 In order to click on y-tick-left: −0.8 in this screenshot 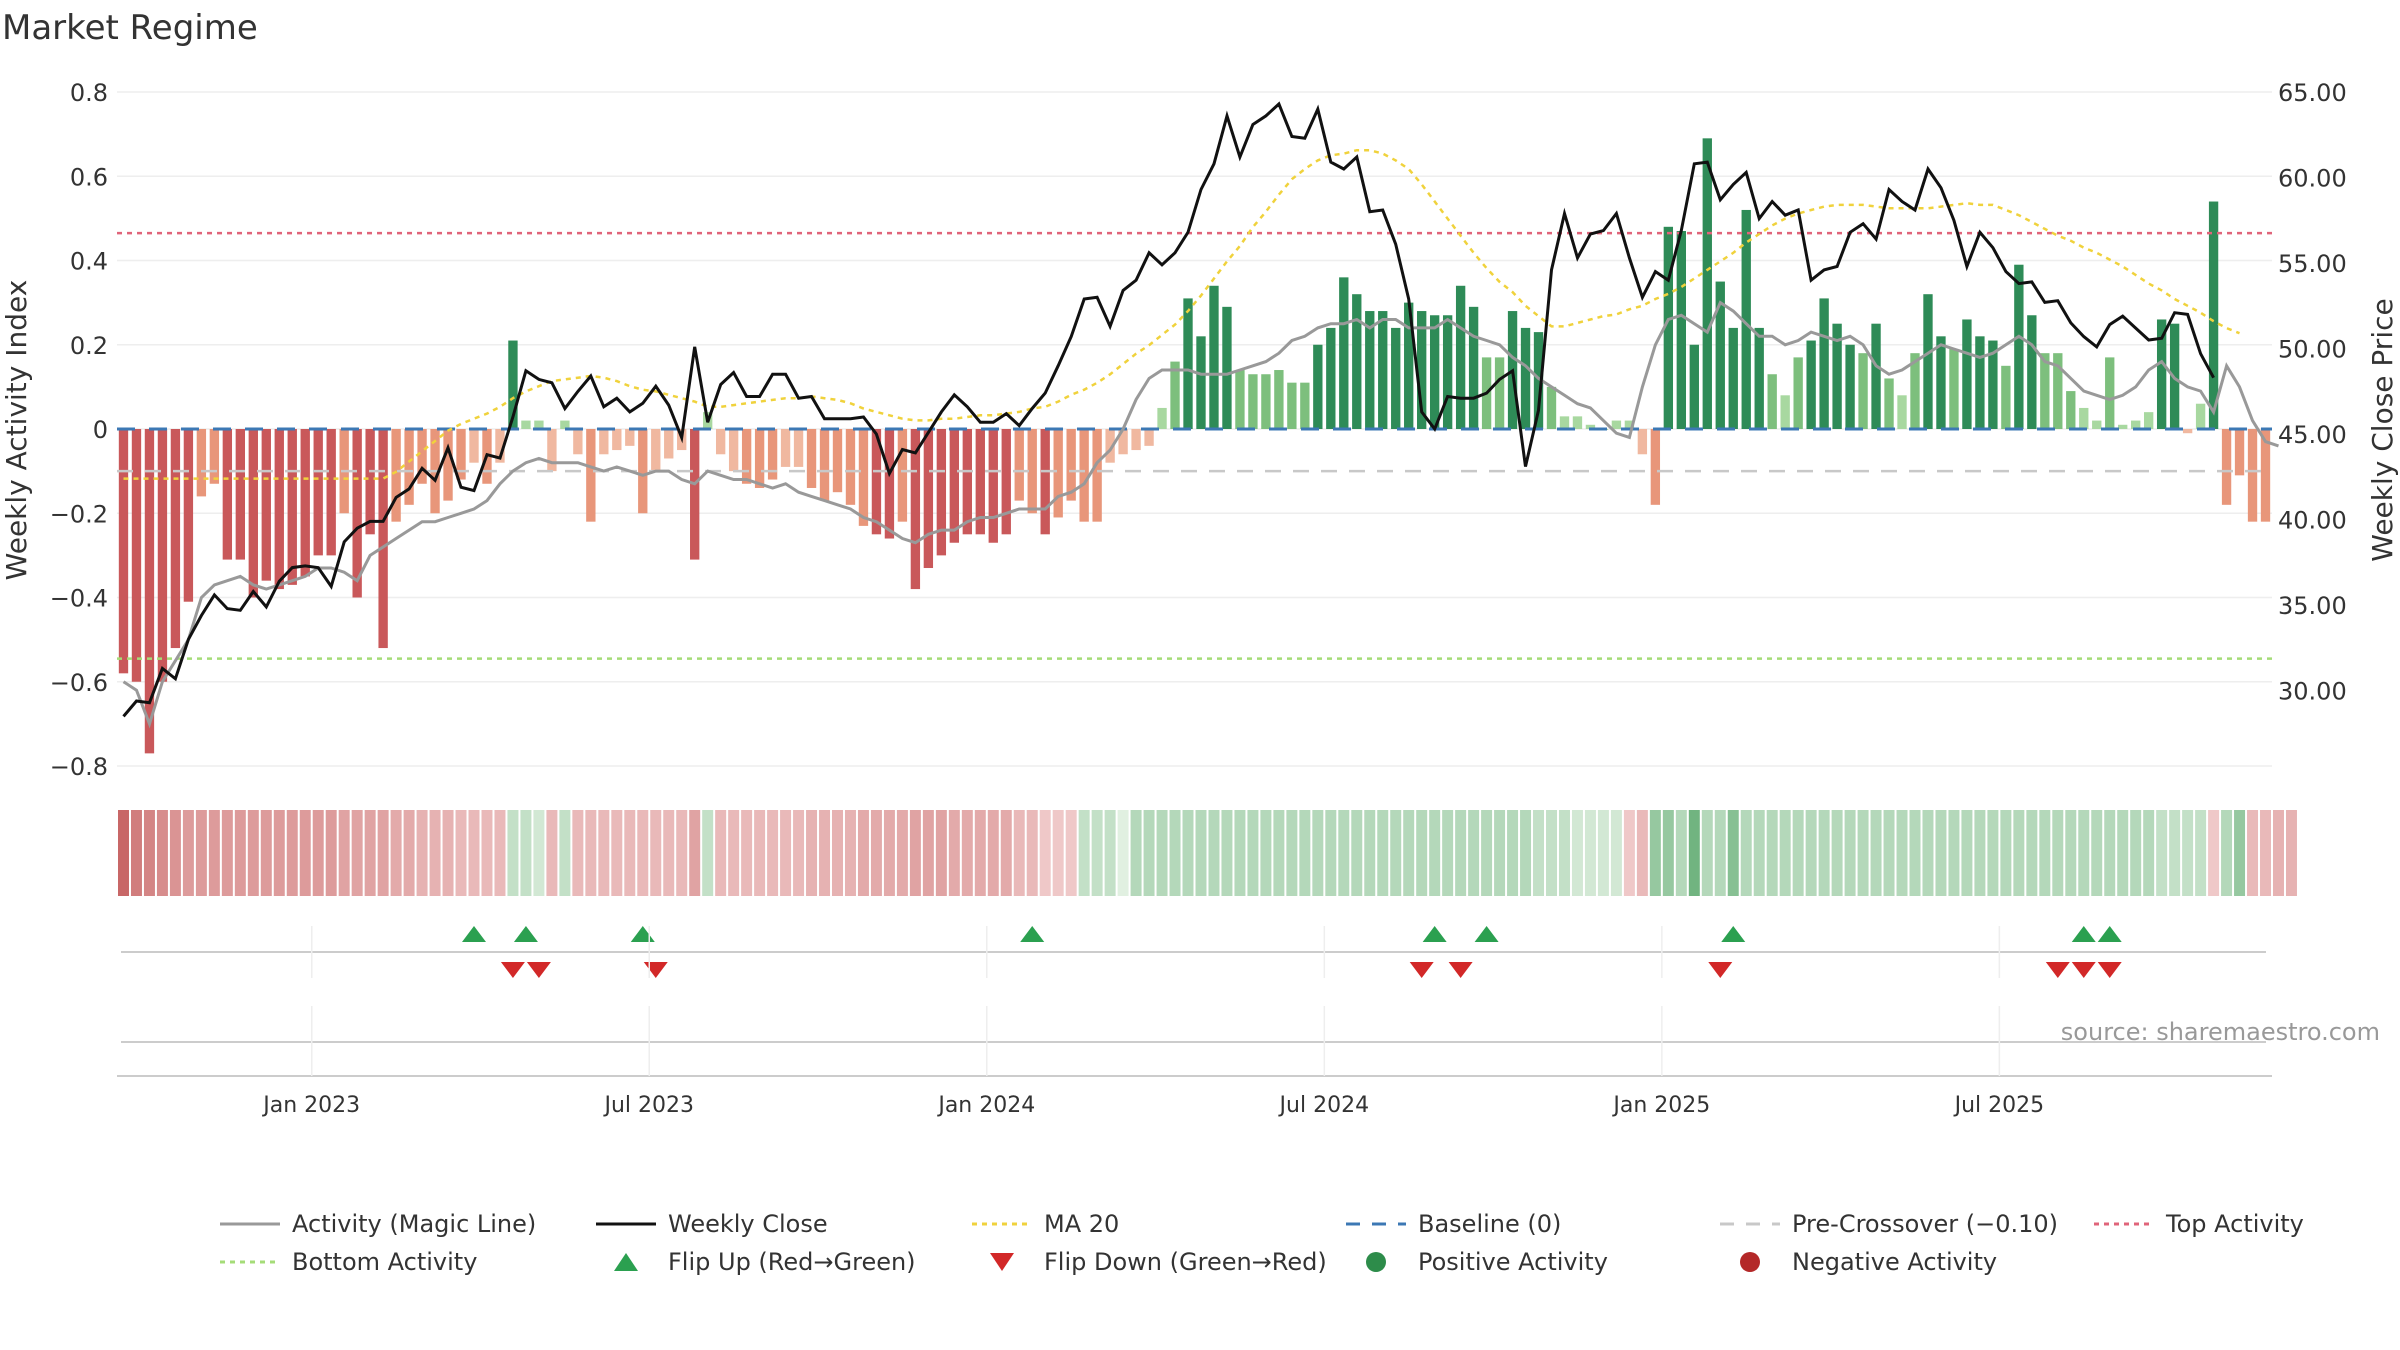, I will do `click(79, 767)`.